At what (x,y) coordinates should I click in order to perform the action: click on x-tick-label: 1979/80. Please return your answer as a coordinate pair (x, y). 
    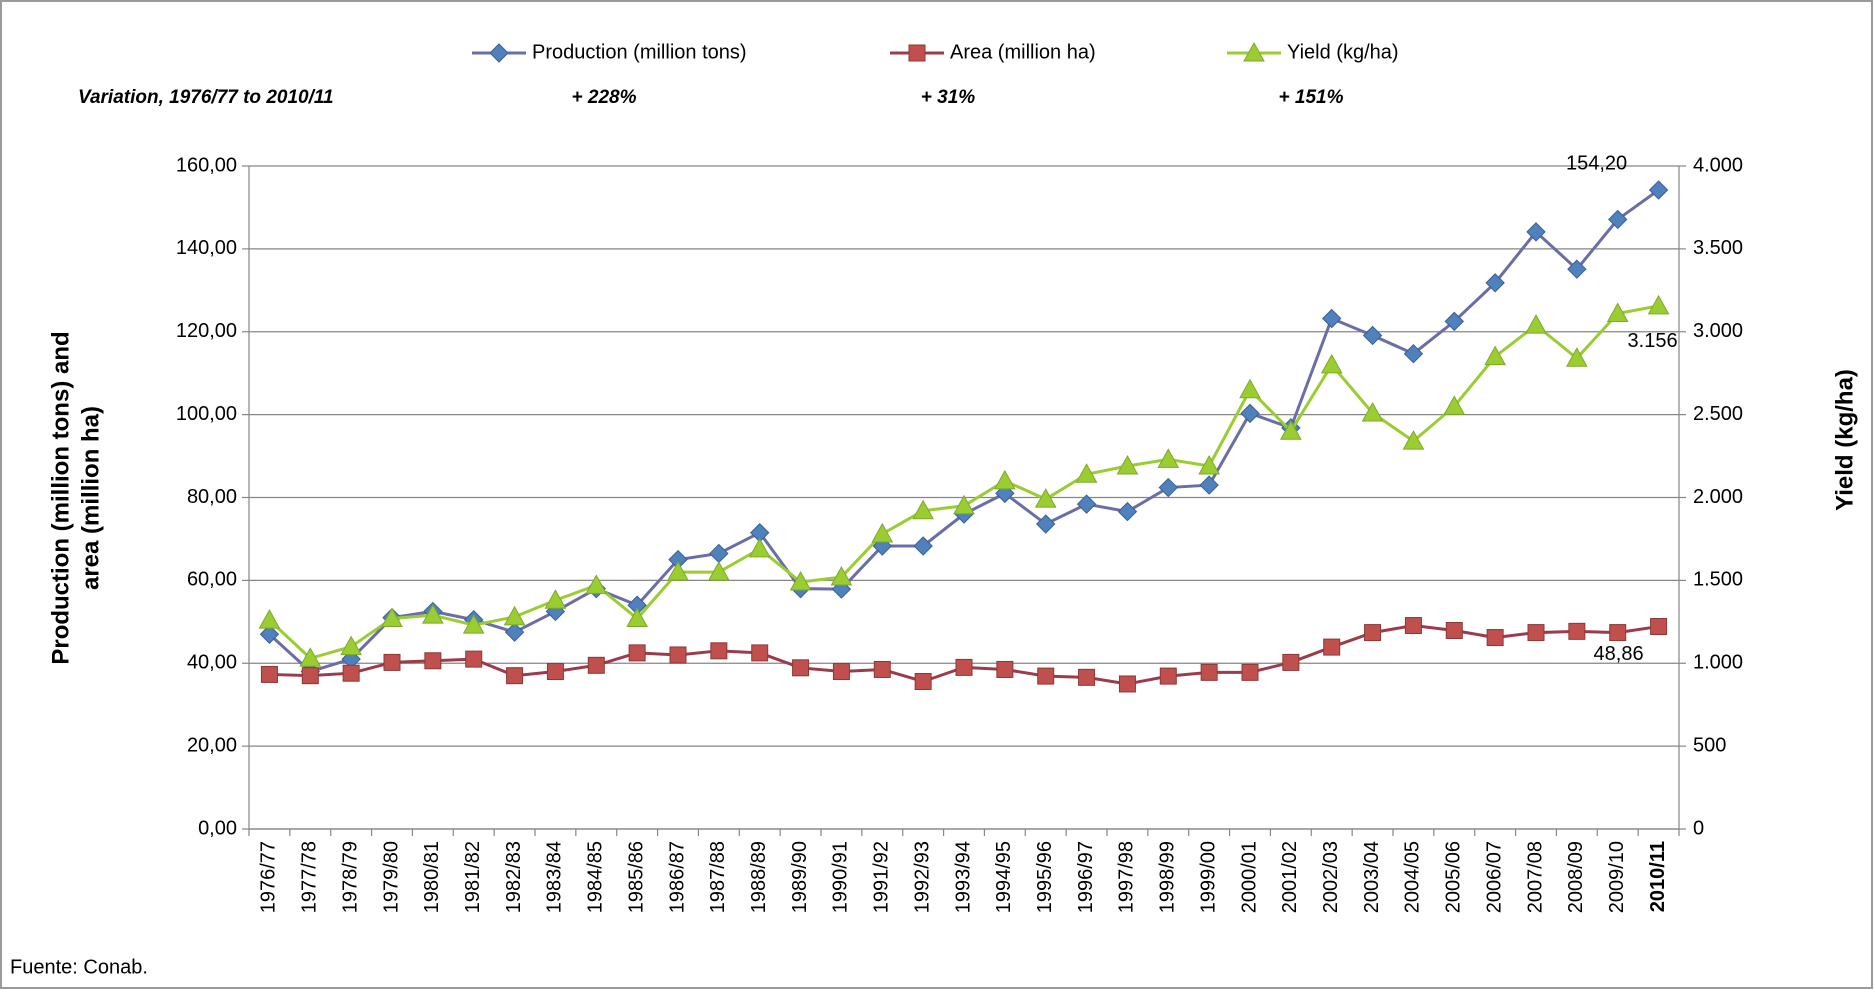
    Looking at the image, I should click on (391, 877).